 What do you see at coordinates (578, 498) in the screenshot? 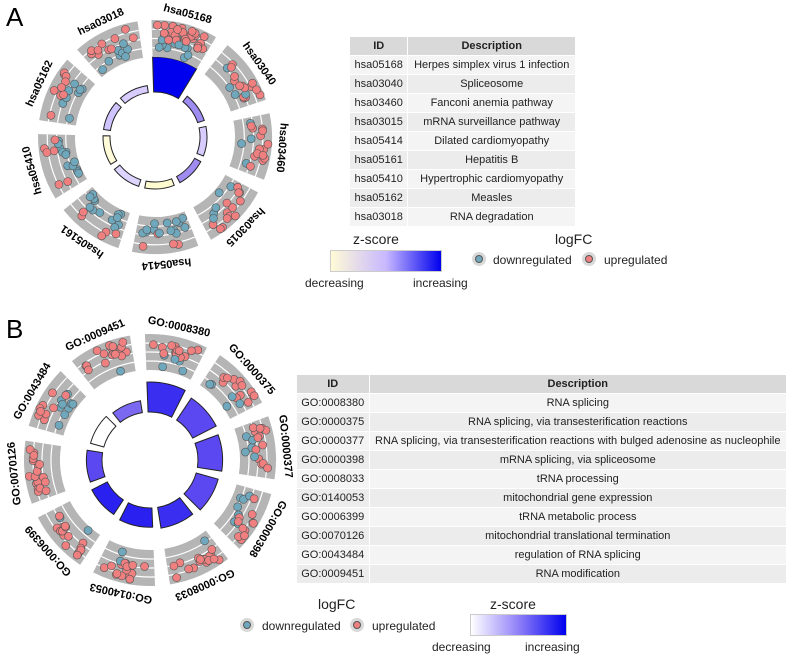
I see `description-cell: mitochondrial gene expression` at bounding box center [578, 498].